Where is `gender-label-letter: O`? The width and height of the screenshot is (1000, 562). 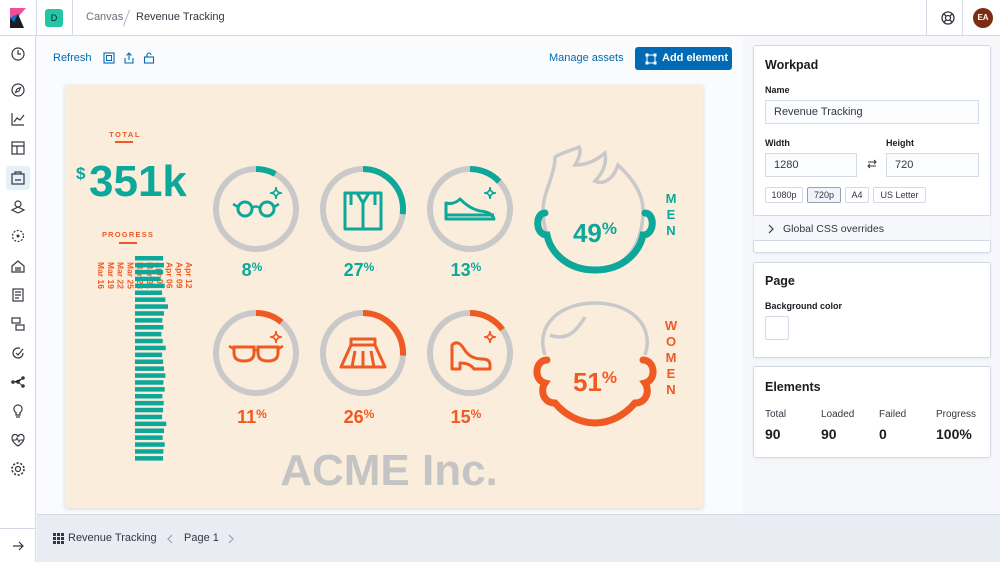 gender-label-letter: O is located at coordinates (671, 341).